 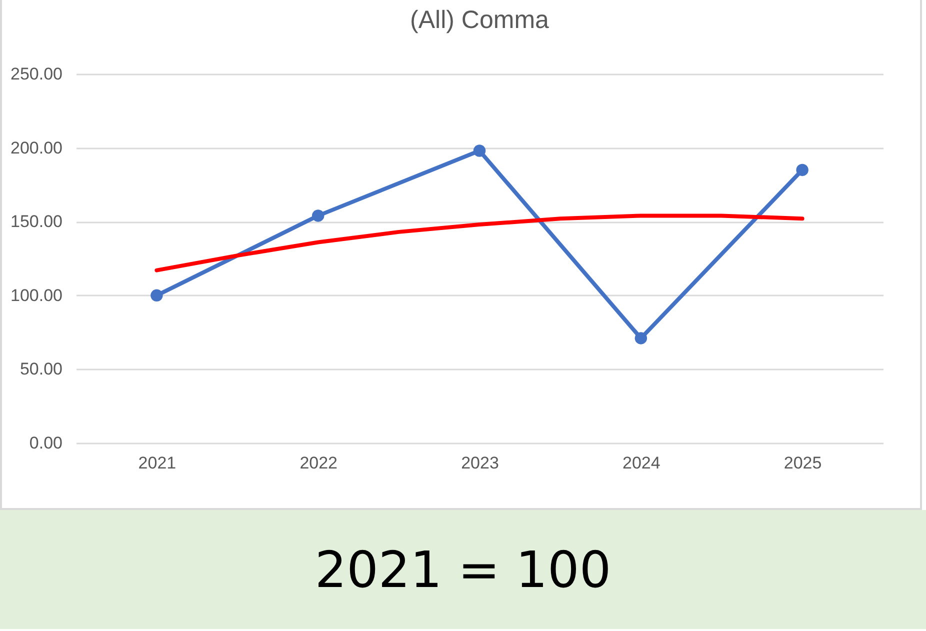 I want to click on y-tick-label: 50.00, so click(x=41, y=369).